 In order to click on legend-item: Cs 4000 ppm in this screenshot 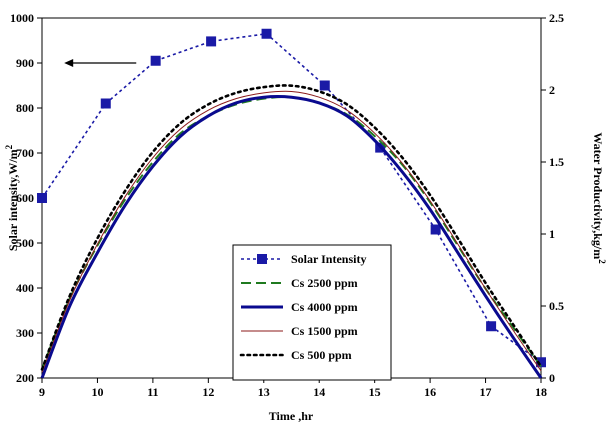, I will do `click(299, 307)`.